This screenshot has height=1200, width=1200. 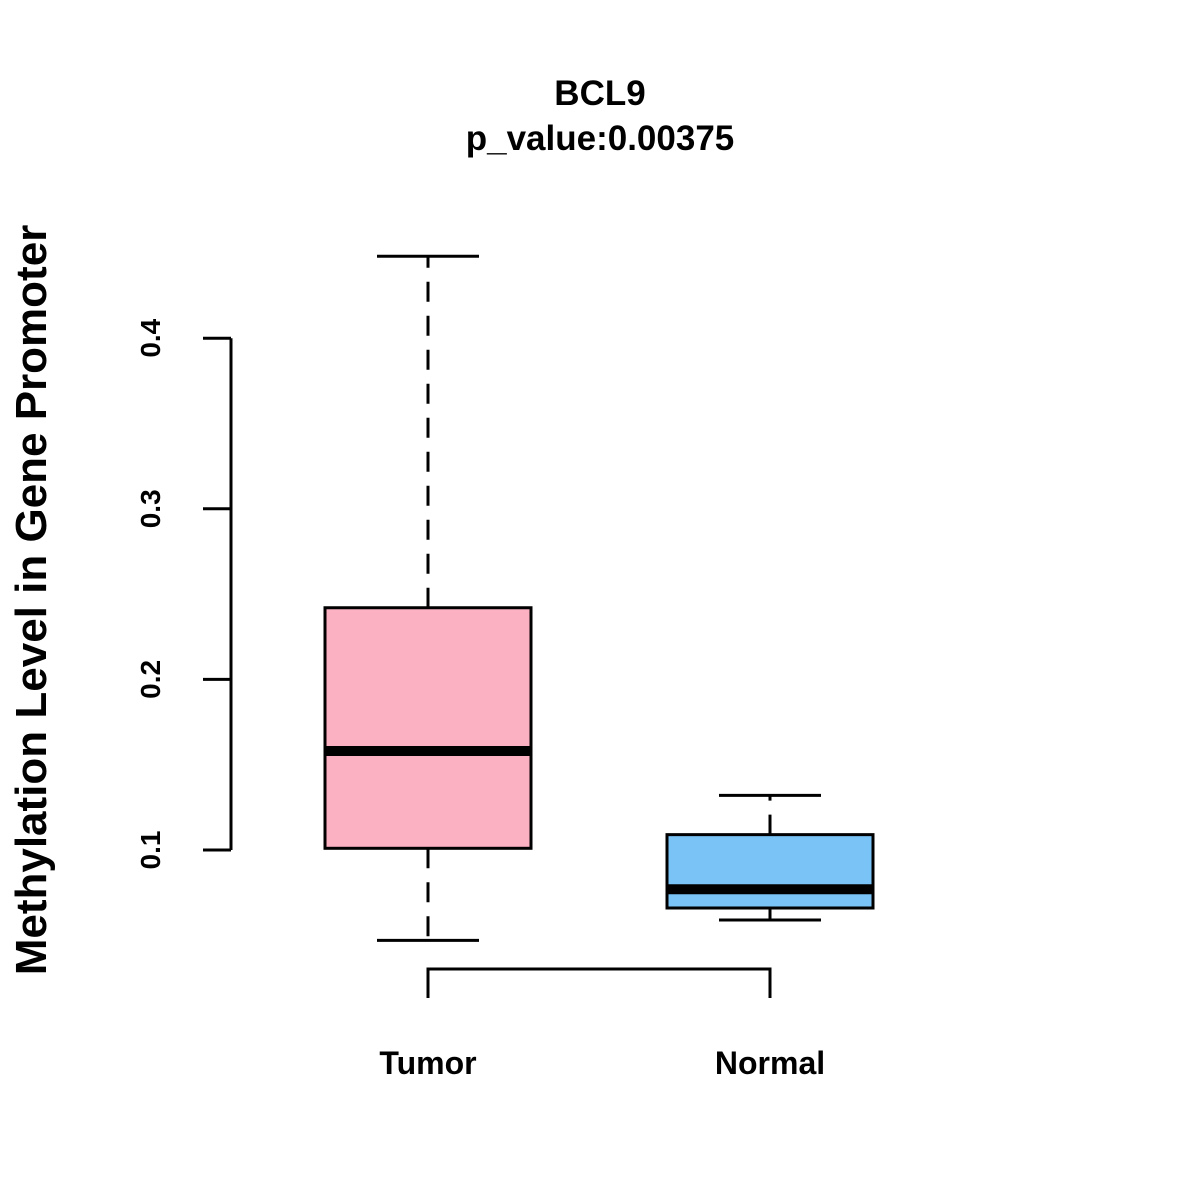 What do you see at coordinates (150, 337) in the screenshot?
I see `y-tick-label: 0.4` at bounding box center [150, 337].